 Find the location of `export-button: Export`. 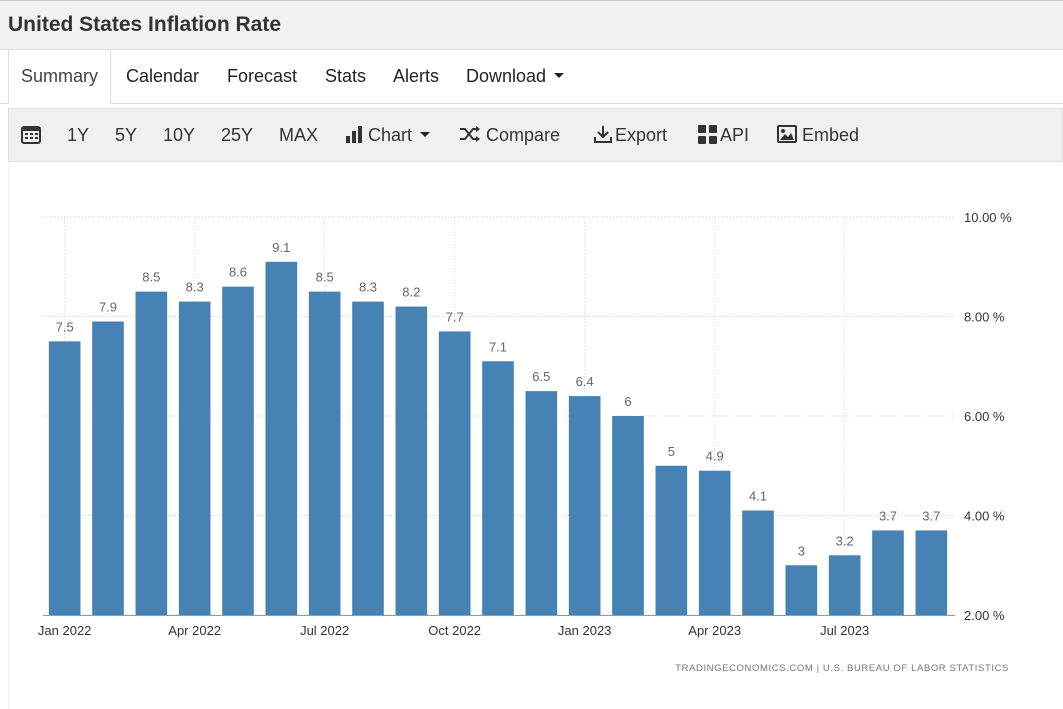

export-button: Export is located at coordinates (630, 135).